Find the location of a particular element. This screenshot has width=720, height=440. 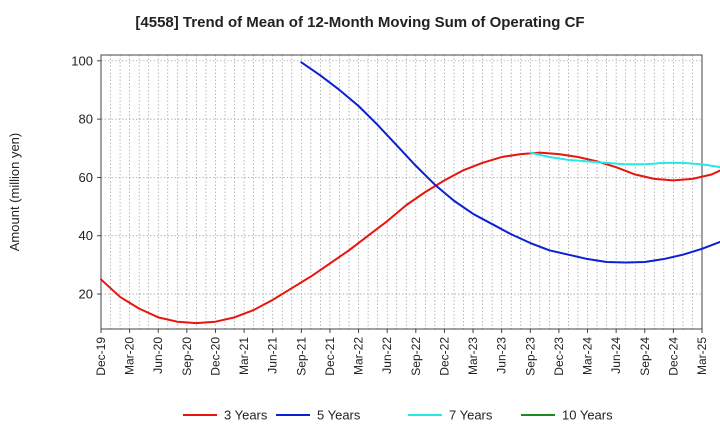

x-tick-label: Sep-22 is located at coordinates (416, 356).